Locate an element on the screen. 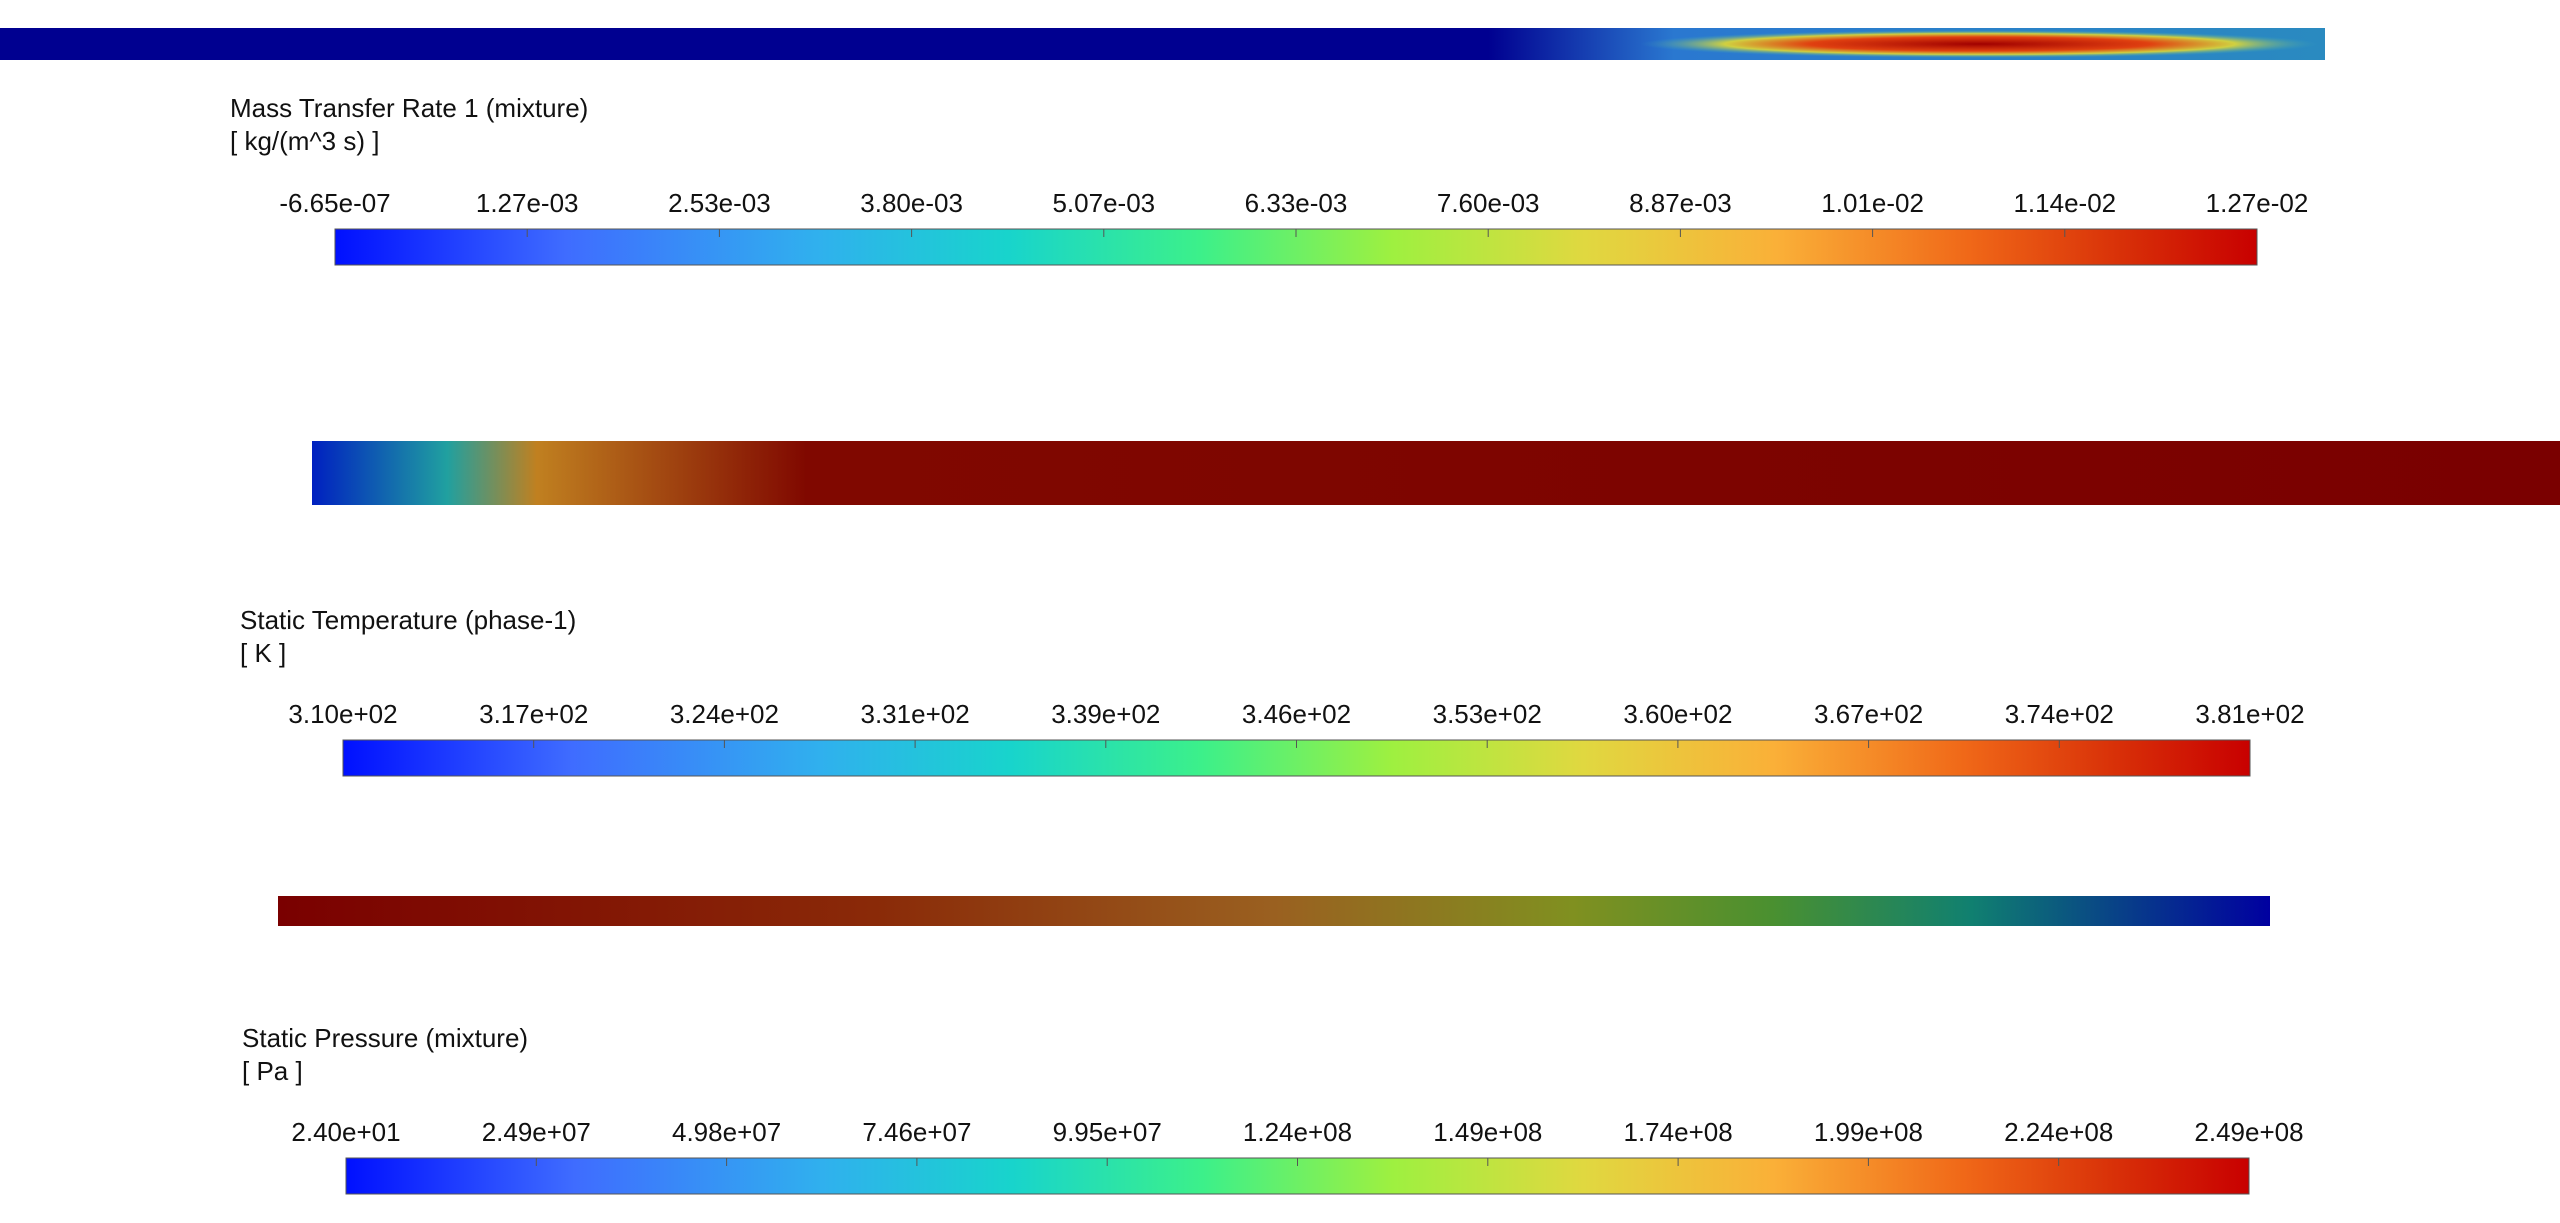 The image size is (2560, 1223). tick-label: 5.07e-03 is located at coordinates (1103, 203).